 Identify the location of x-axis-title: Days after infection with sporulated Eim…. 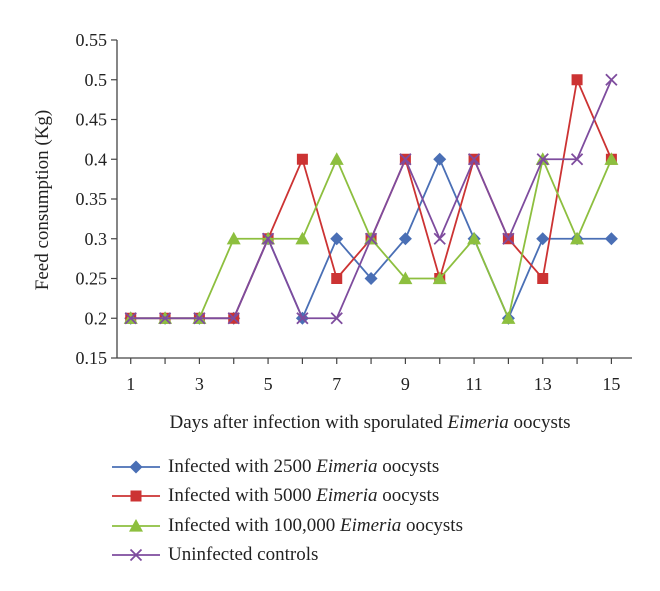
(369, 422).